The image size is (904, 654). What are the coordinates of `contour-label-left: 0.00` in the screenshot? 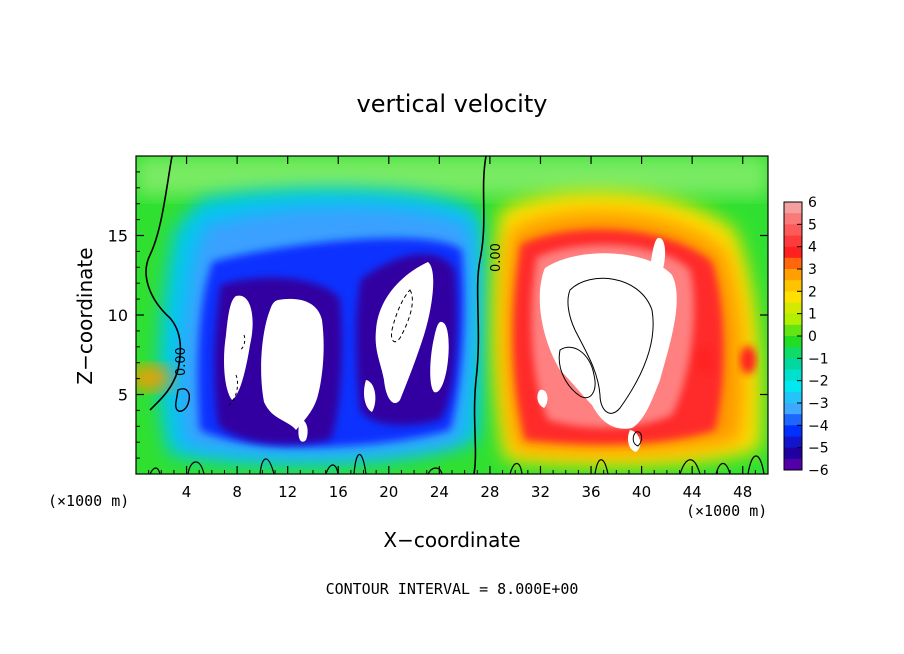 It's located at (181, 361).